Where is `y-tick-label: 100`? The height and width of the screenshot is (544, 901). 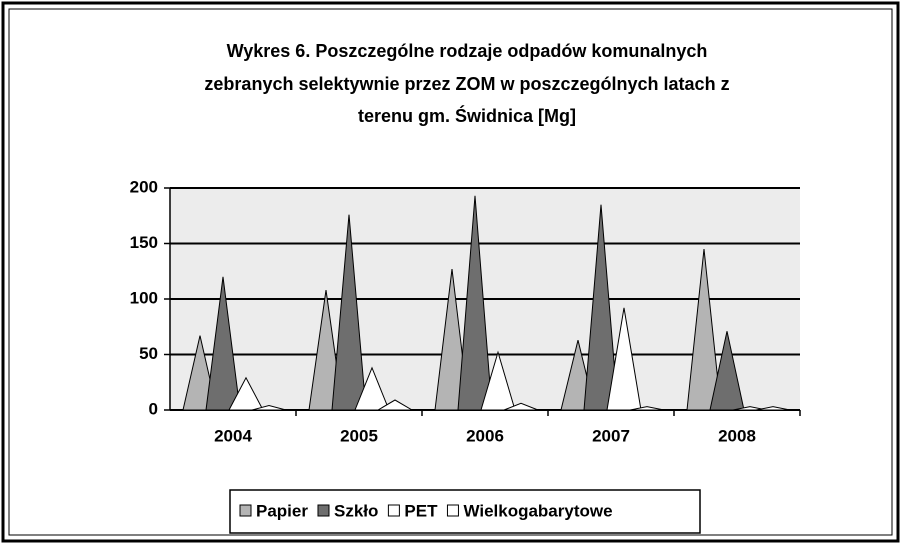
y-tick-label: 100 is located at coordinates (144, 297).